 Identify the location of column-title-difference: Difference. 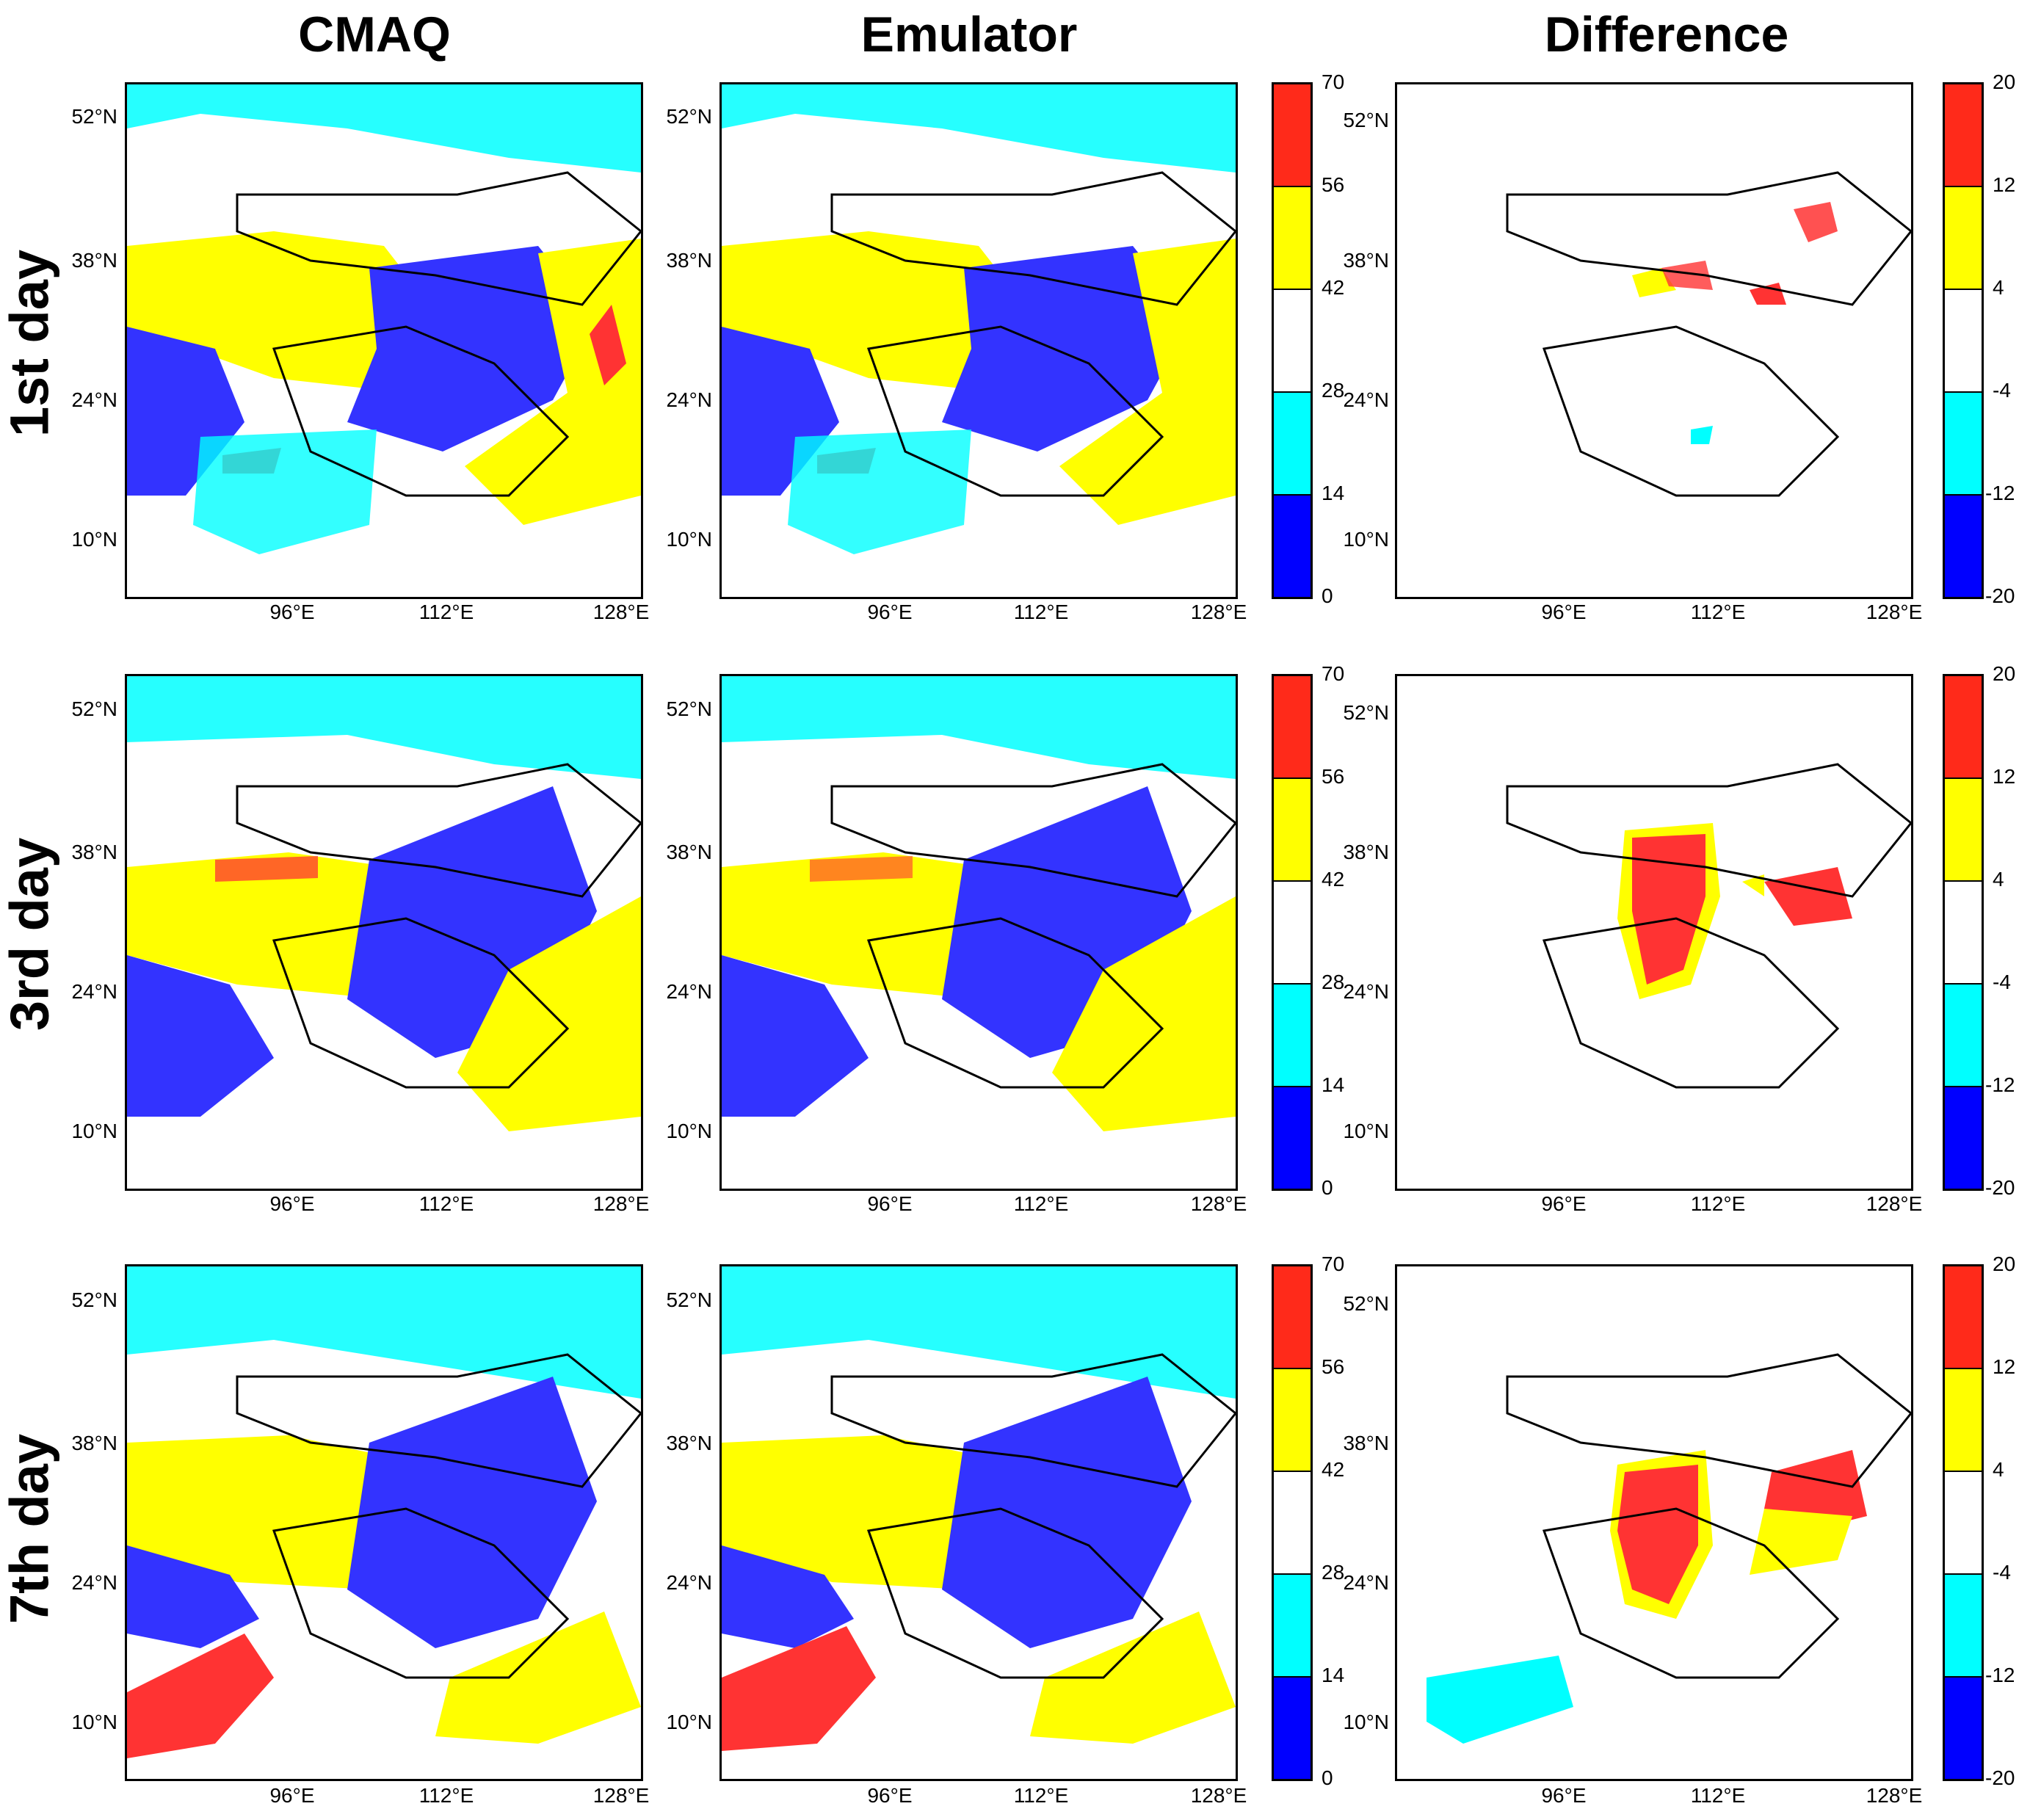
(1666, 34).